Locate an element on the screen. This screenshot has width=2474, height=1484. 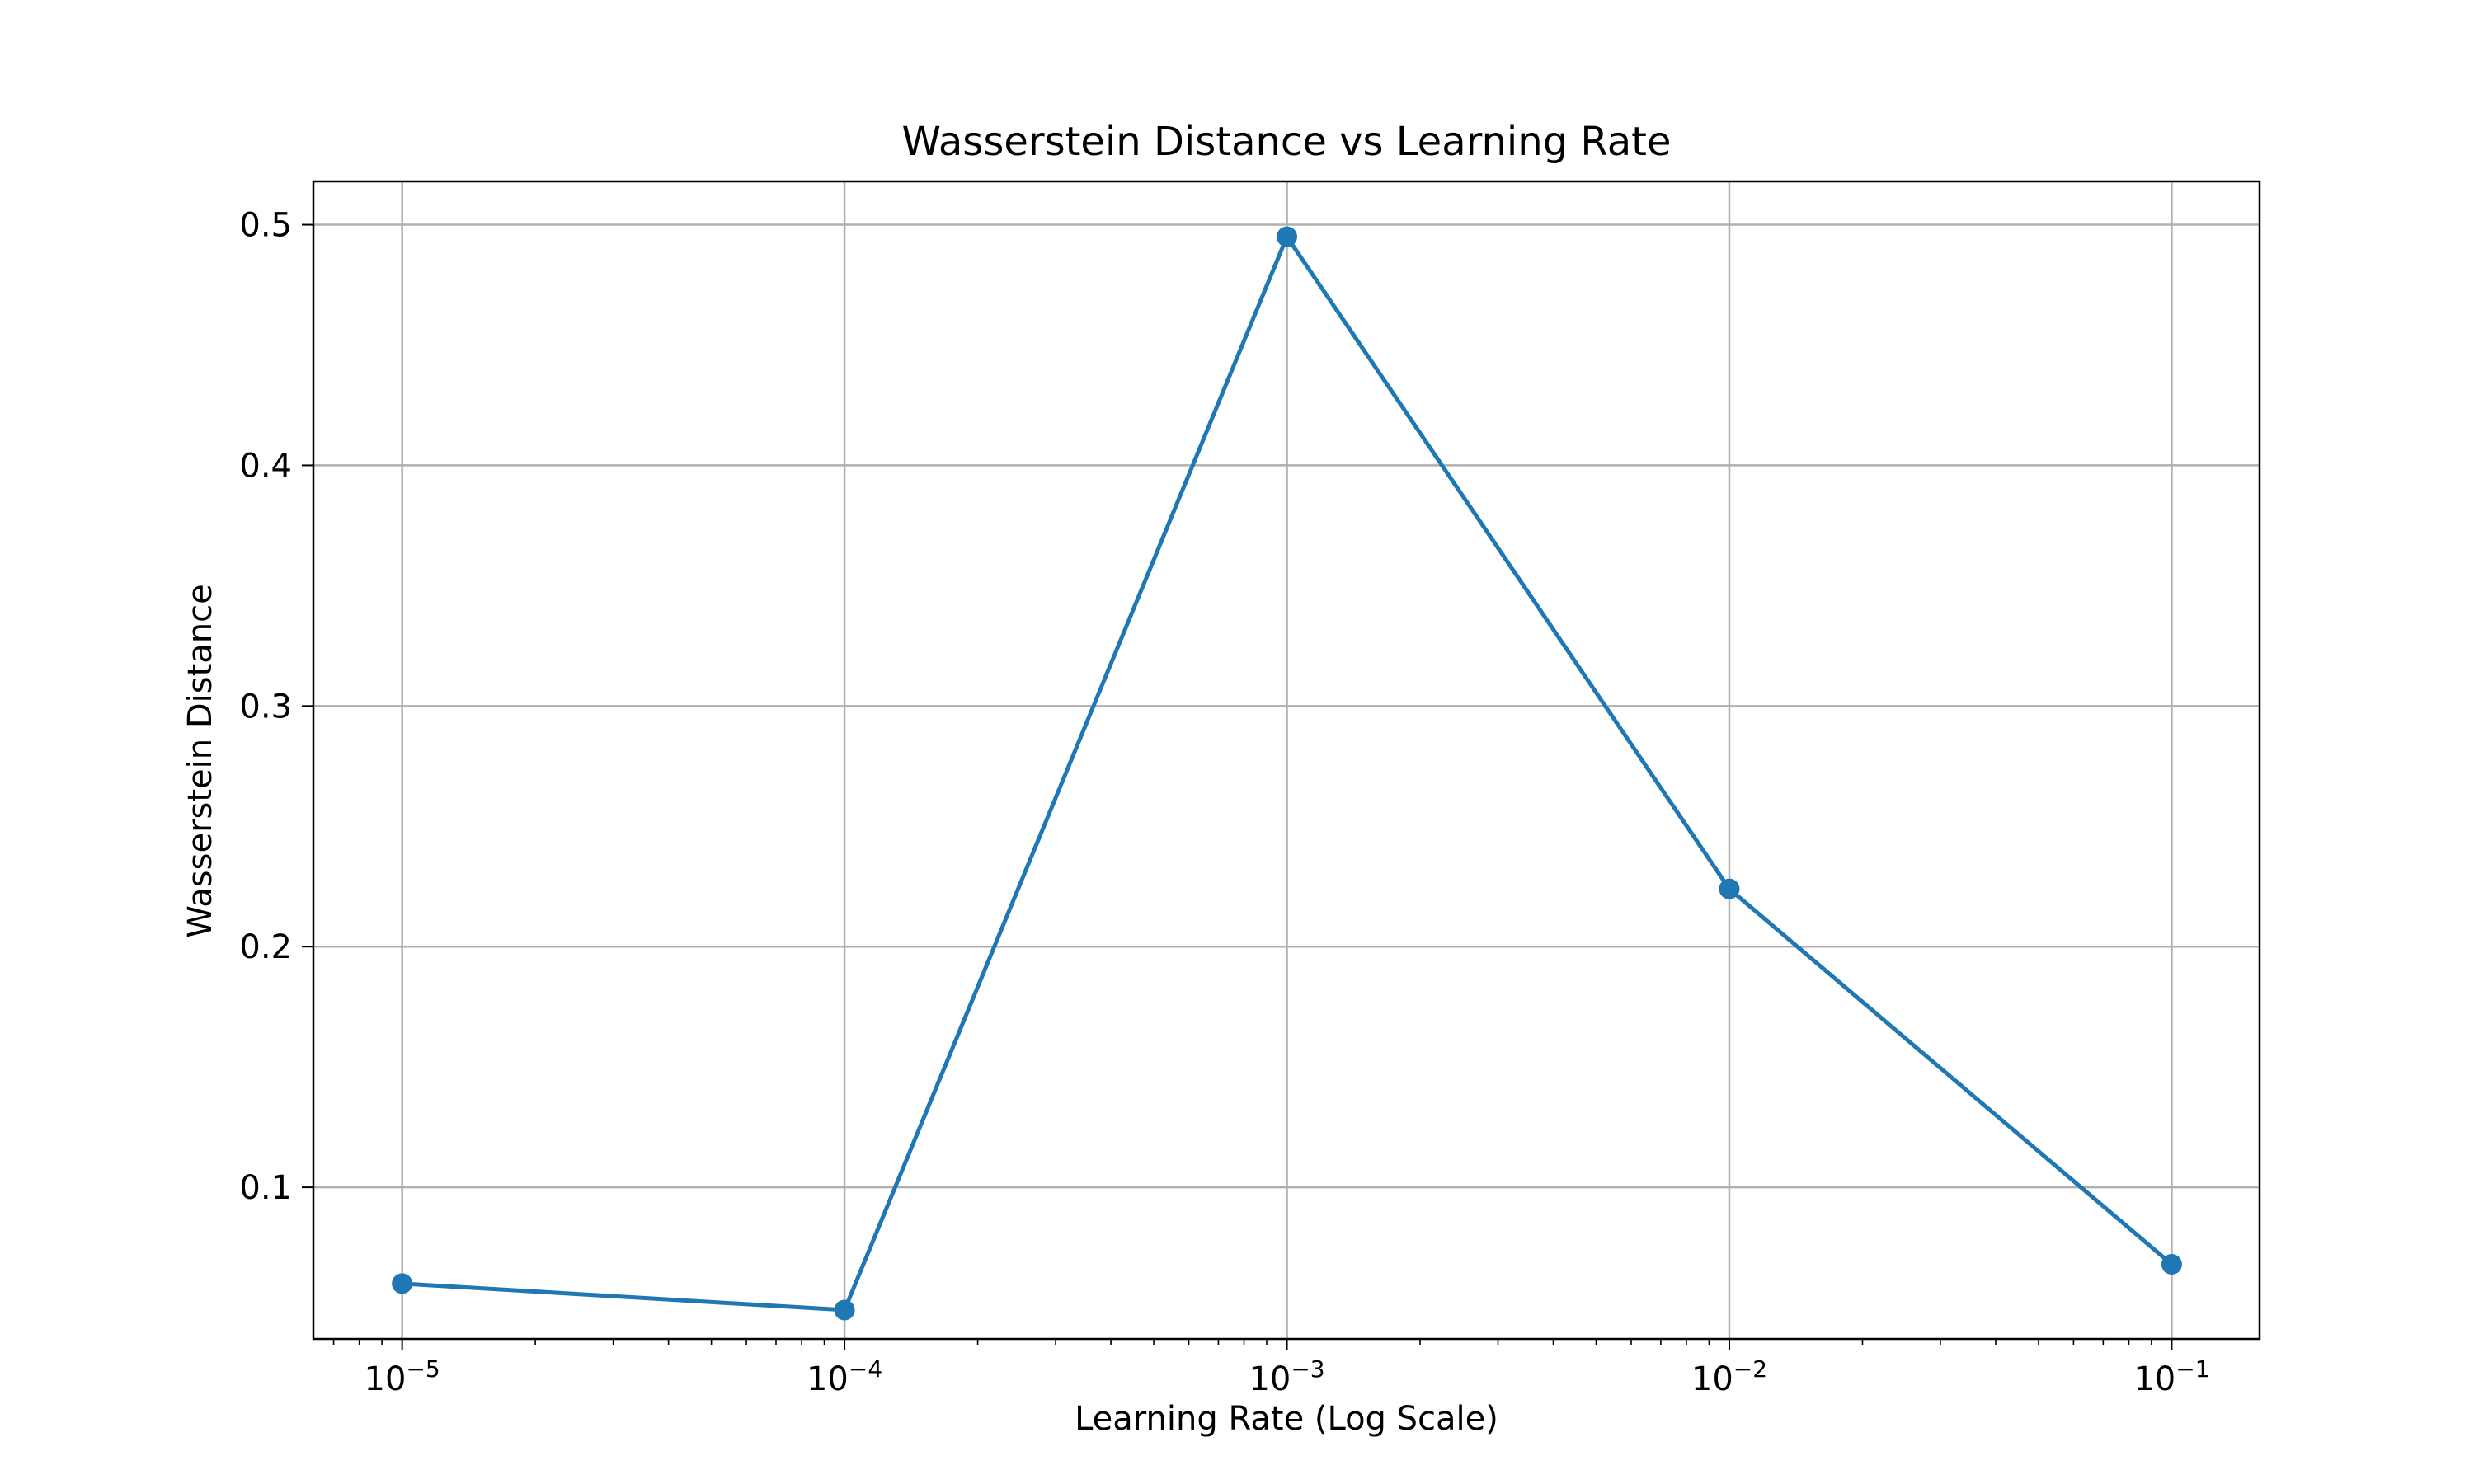
x-tick-label: 10⁻² is located at coordinates (1729, 1376).